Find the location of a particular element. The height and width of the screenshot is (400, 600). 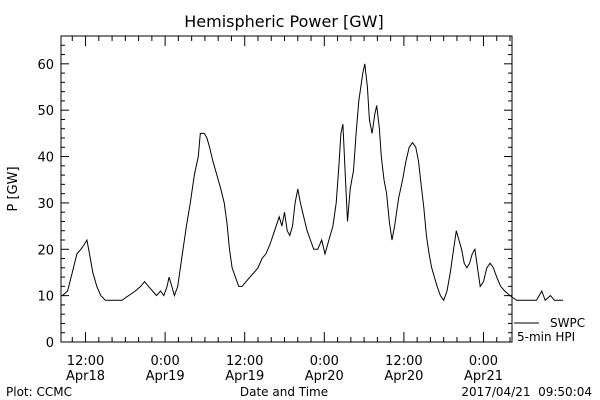

y-axis-label: P [GW] is located at coordinates (13, 188).